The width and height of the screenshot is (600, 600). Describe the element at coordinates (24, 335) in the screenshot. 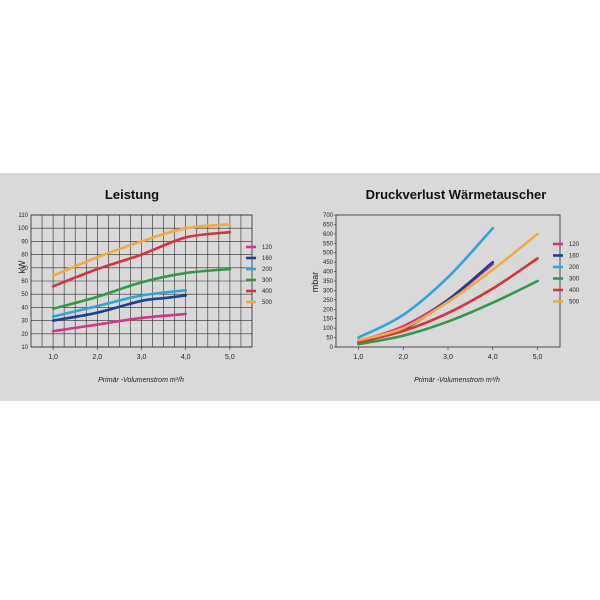

I see `power-ytick-label: 20` at that location.